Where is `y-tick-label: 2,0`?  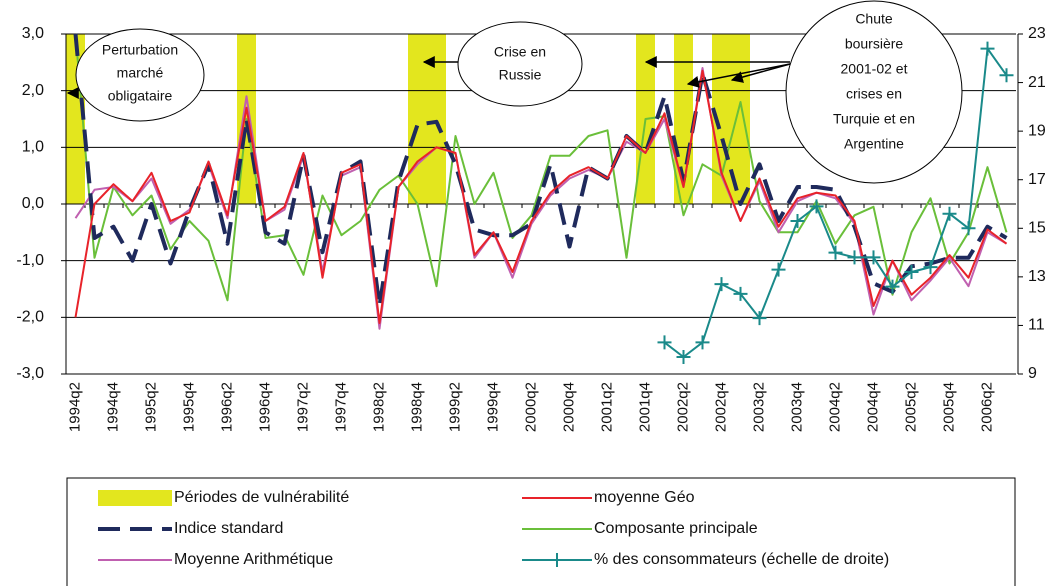
y-tick-label: 2,0 is located at coordinates (33, 90).